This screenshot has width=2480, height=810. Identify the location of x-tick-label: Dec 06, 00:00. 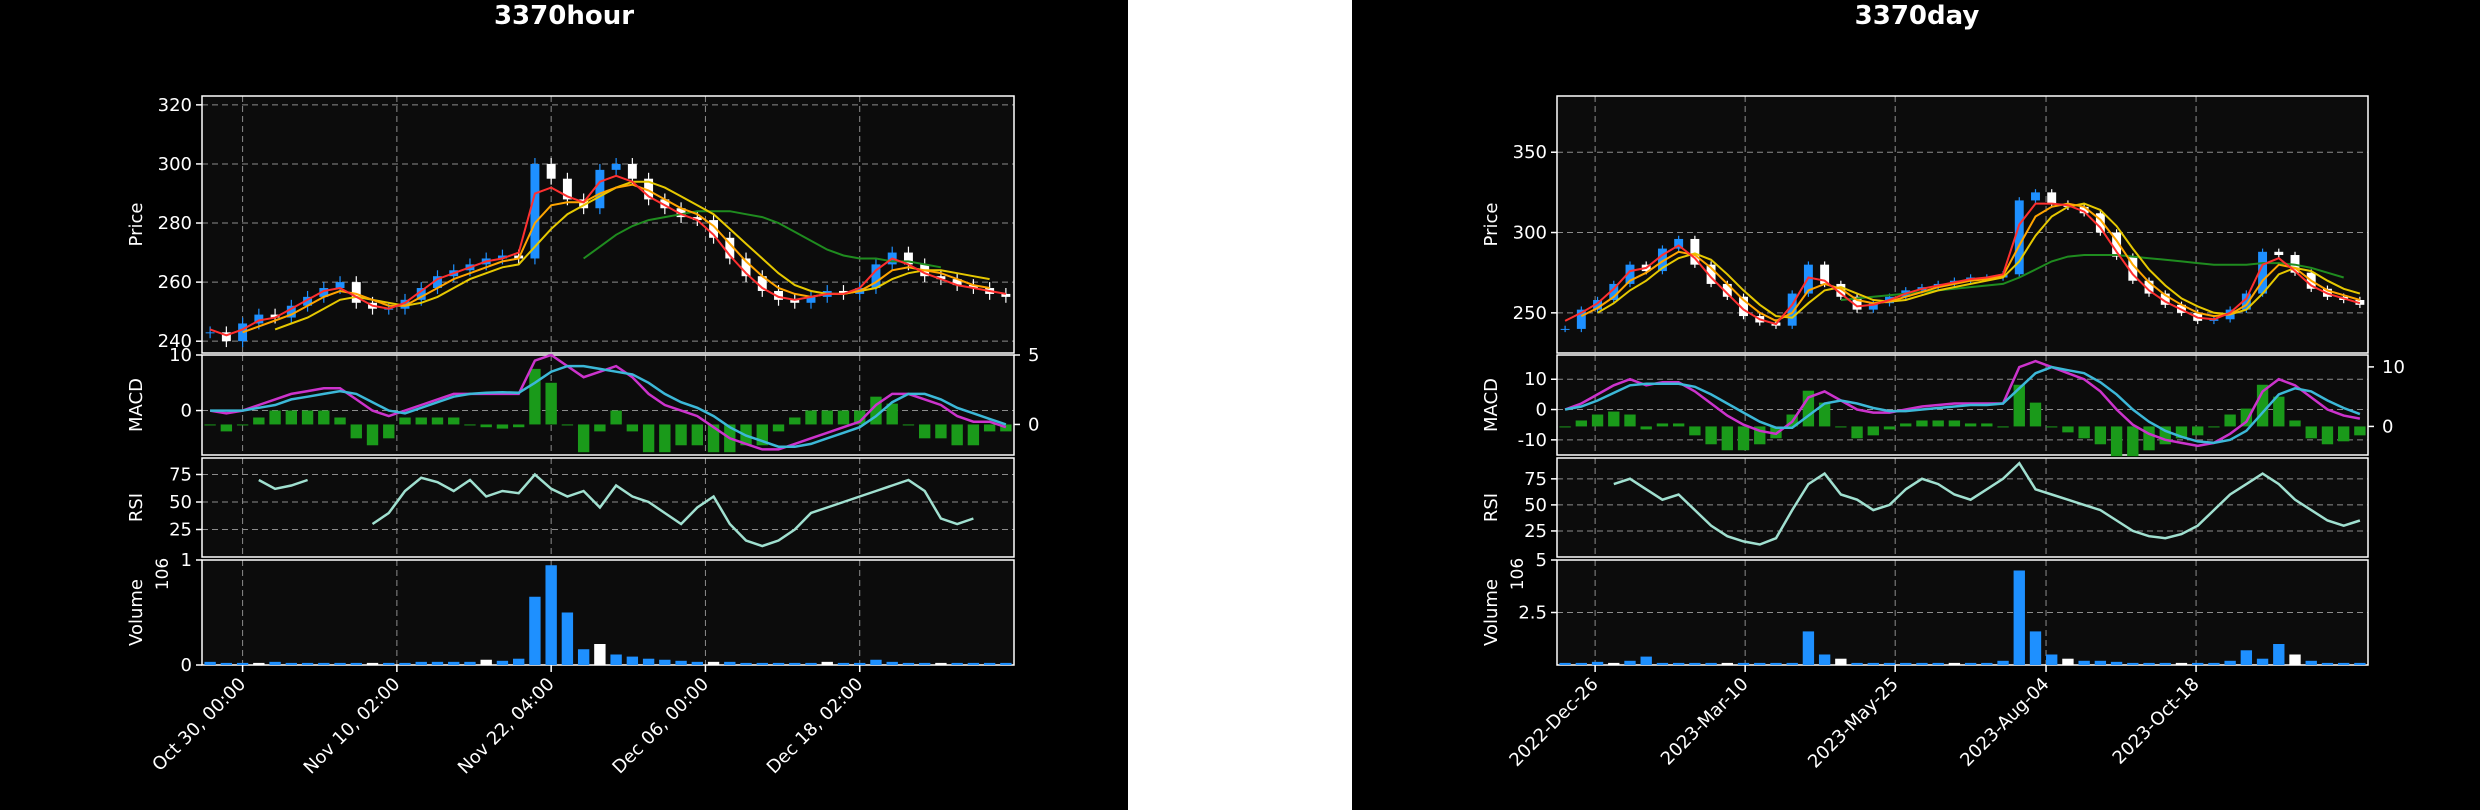
(660, 726).